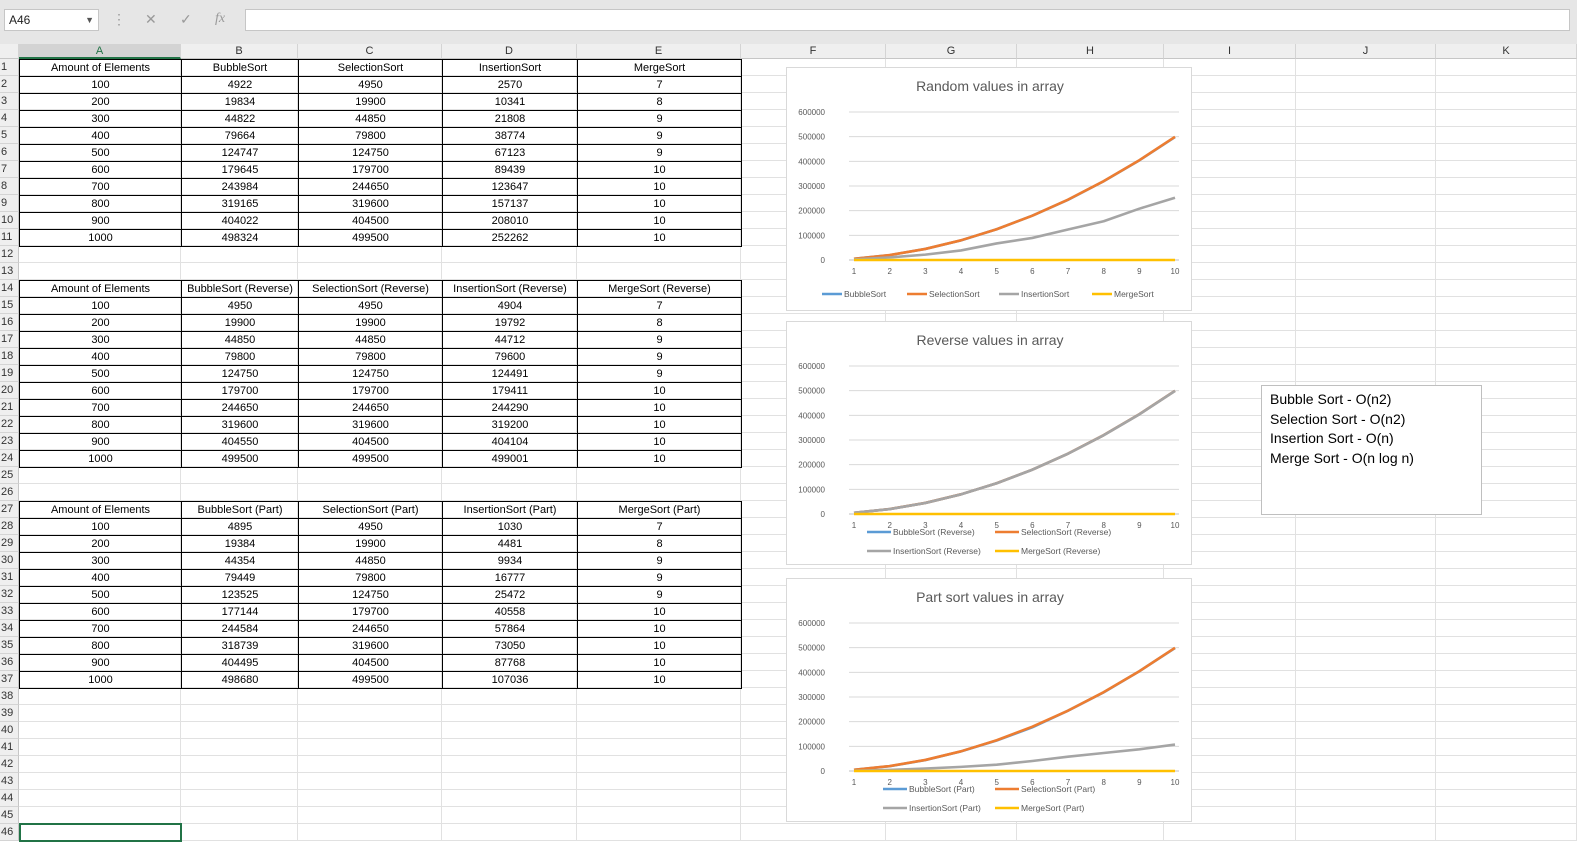 This screenshot has height=842, width=1577. What do you see at coordinates (510, 663) in the screenshot?
I see `table-cell: 87768` at bounding box center [510, 663].